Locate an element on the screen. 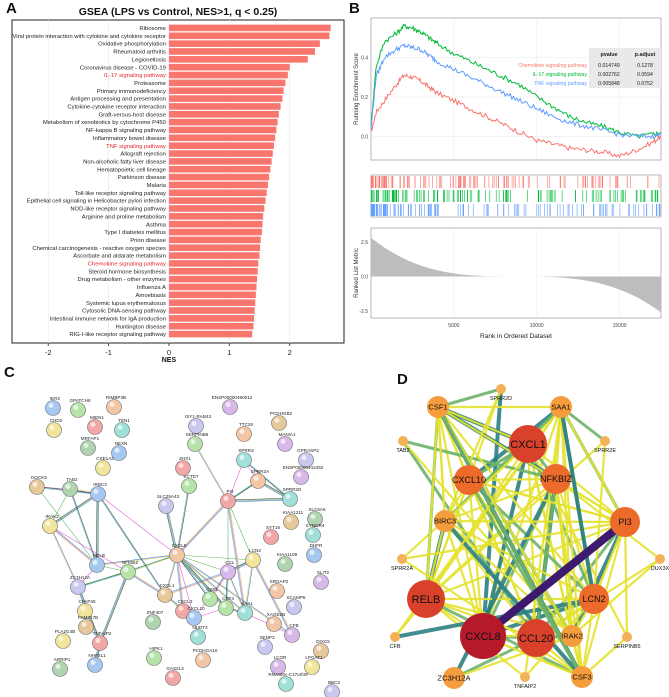  hub-node-label: LCN2 is located at coordinates (593, 599).